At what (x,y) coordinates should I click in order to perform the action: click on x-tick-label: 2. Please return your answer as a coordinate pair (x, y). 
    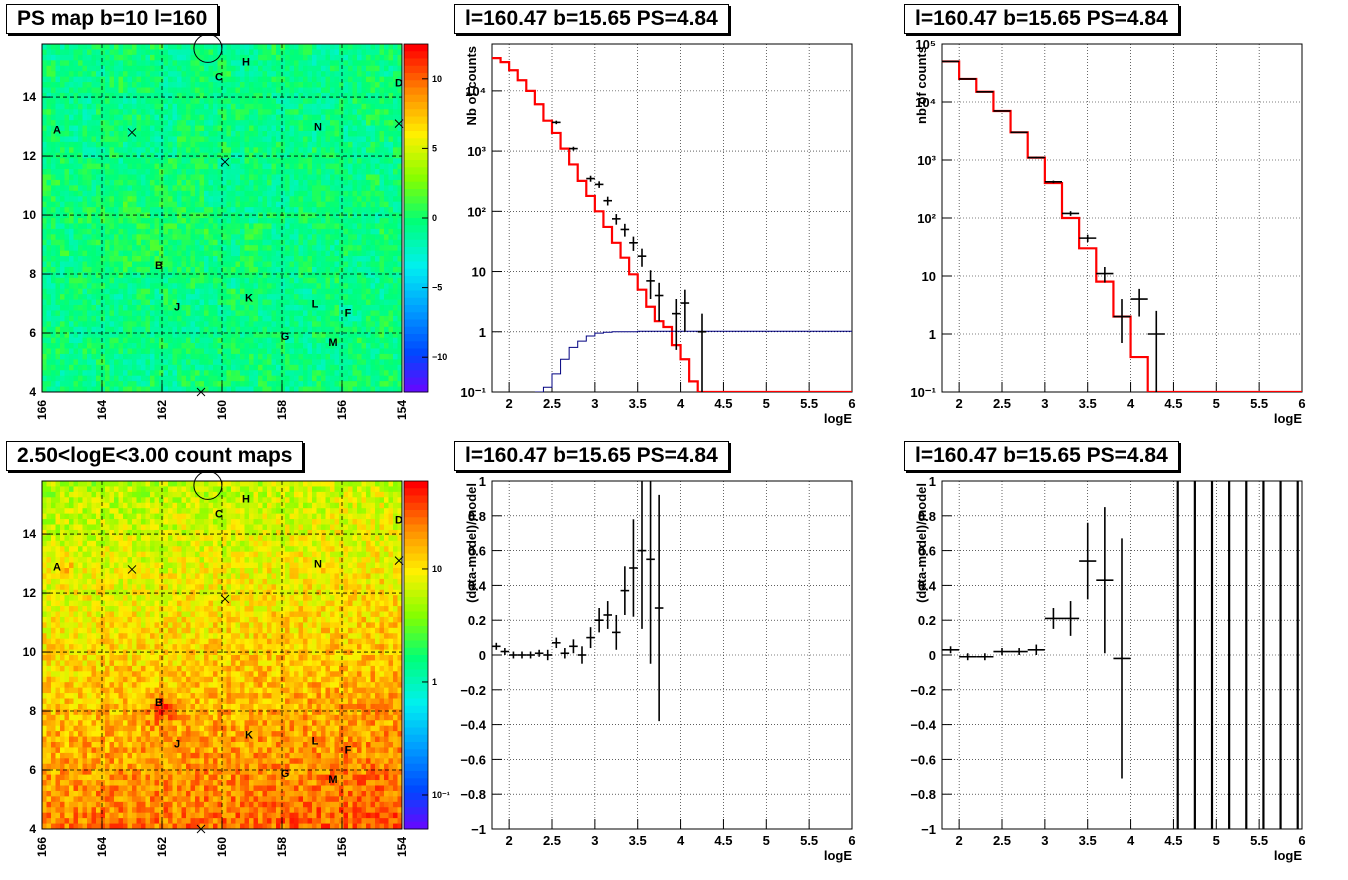
    Looking at the image, I should click on (959, 840).